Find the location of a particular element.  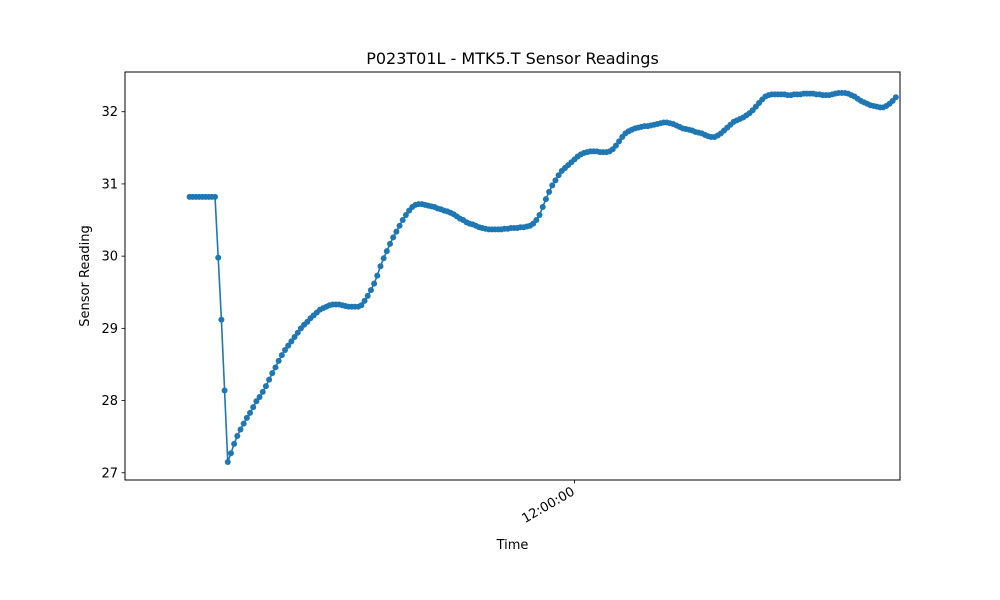

y-tick-label: 27 is located at coordinates (109, 473).